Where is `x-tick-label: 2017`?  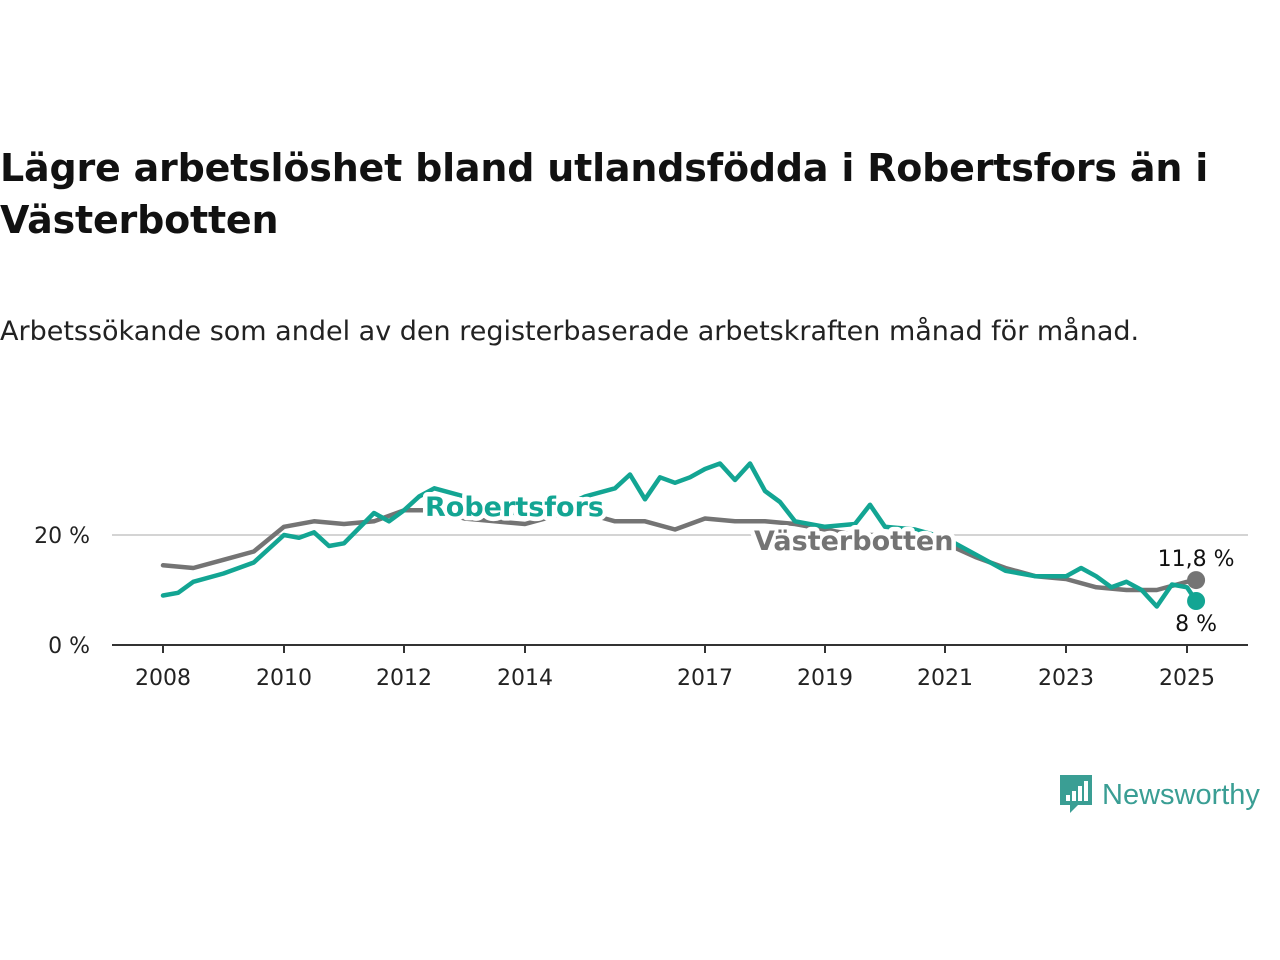
x-tick-label: 2017 is located at coordinates (705, 678).